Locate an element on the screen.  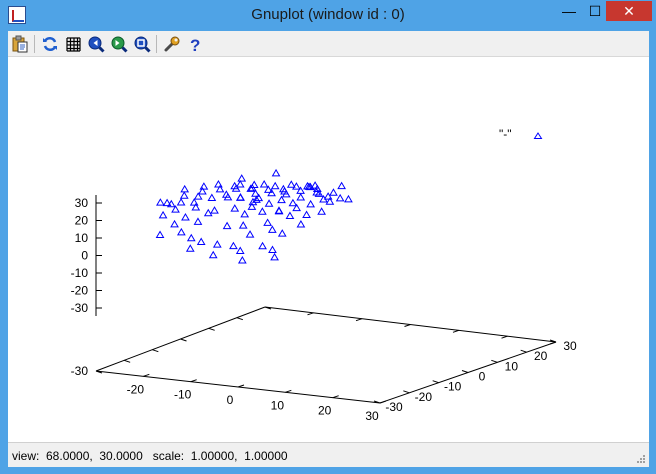
x-tick-label: 20 is located at coordinates (325, 411).